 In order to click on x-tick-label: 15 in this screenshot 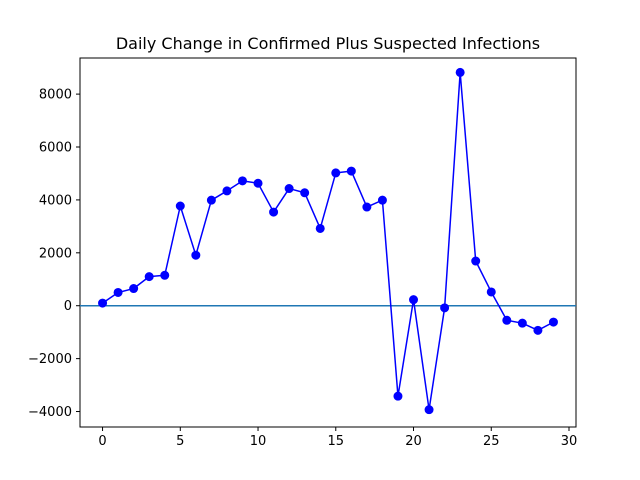, I will do `click(336, 441)`.